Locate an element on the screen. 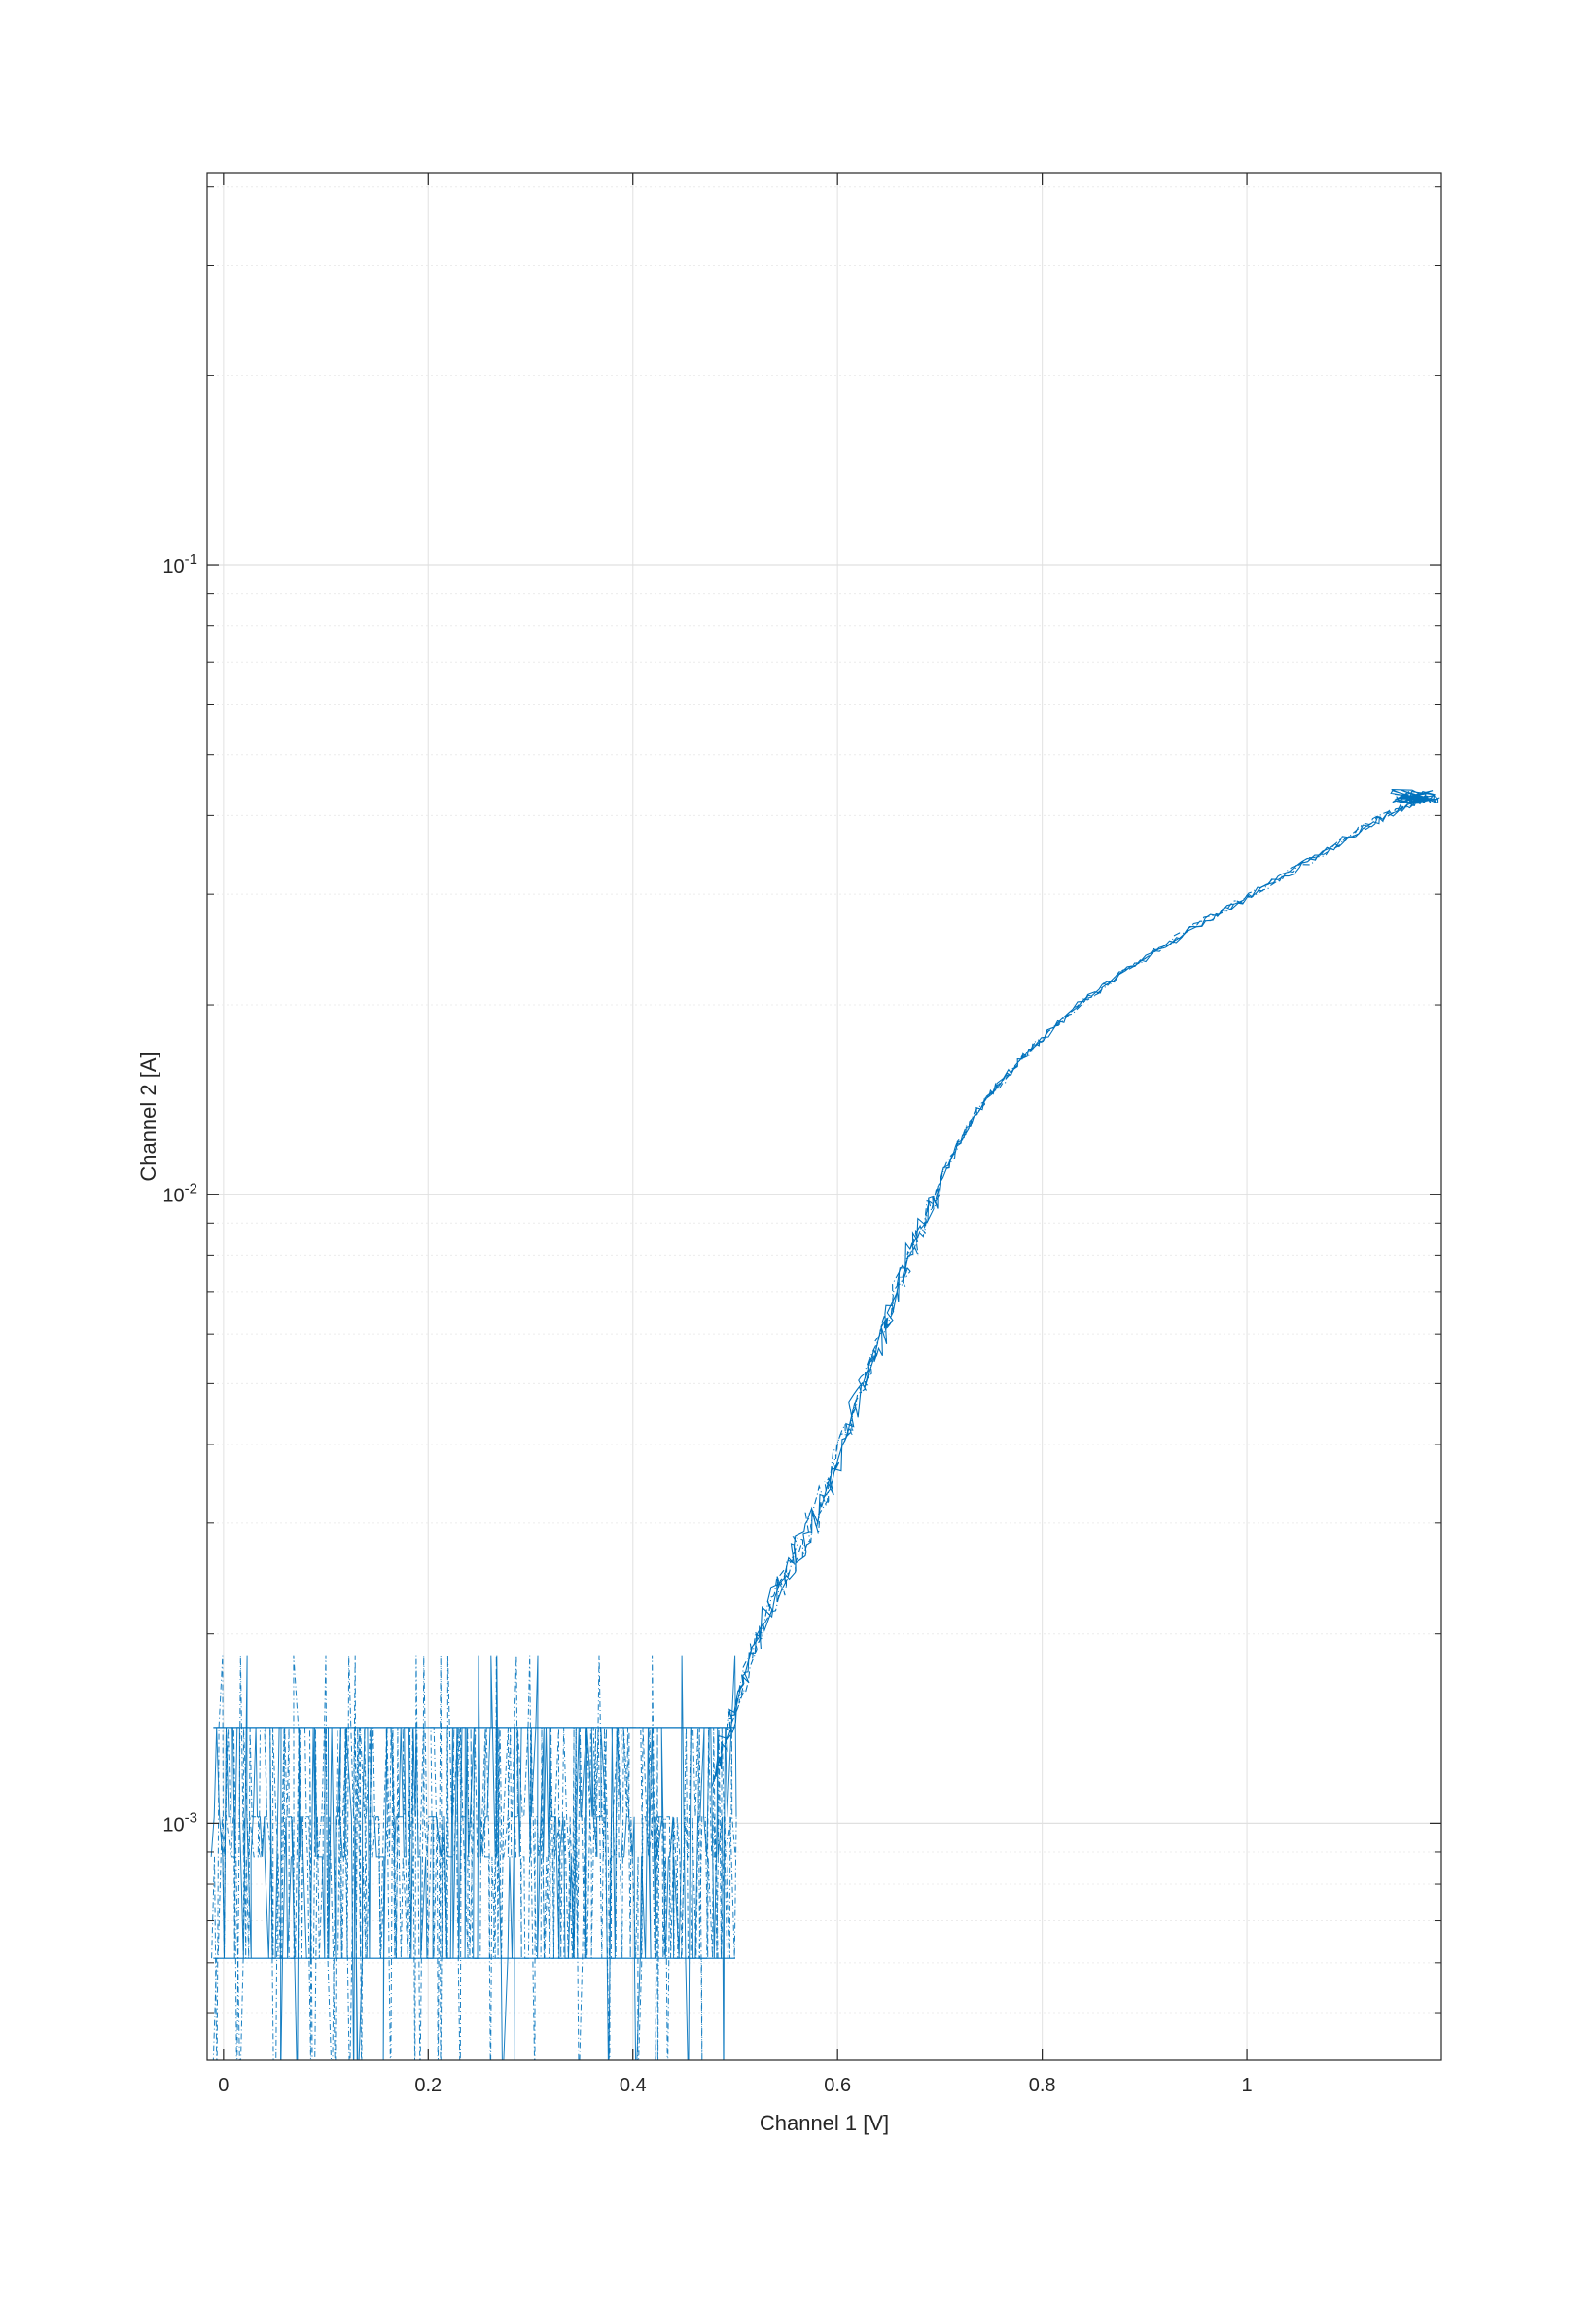 The width and height of the screenshot is (1596, 2319). y-axis-label: Channel 2 [A] is located at coordinates (148, 1116).